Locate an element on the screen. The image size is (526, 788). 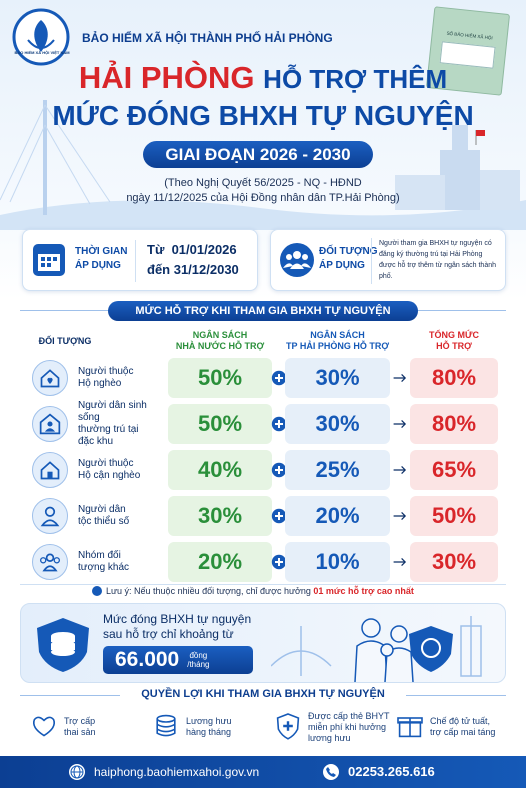
text-line: sau hỗ trợ chỉ khoảng từ is located at coordinates (168, 634).